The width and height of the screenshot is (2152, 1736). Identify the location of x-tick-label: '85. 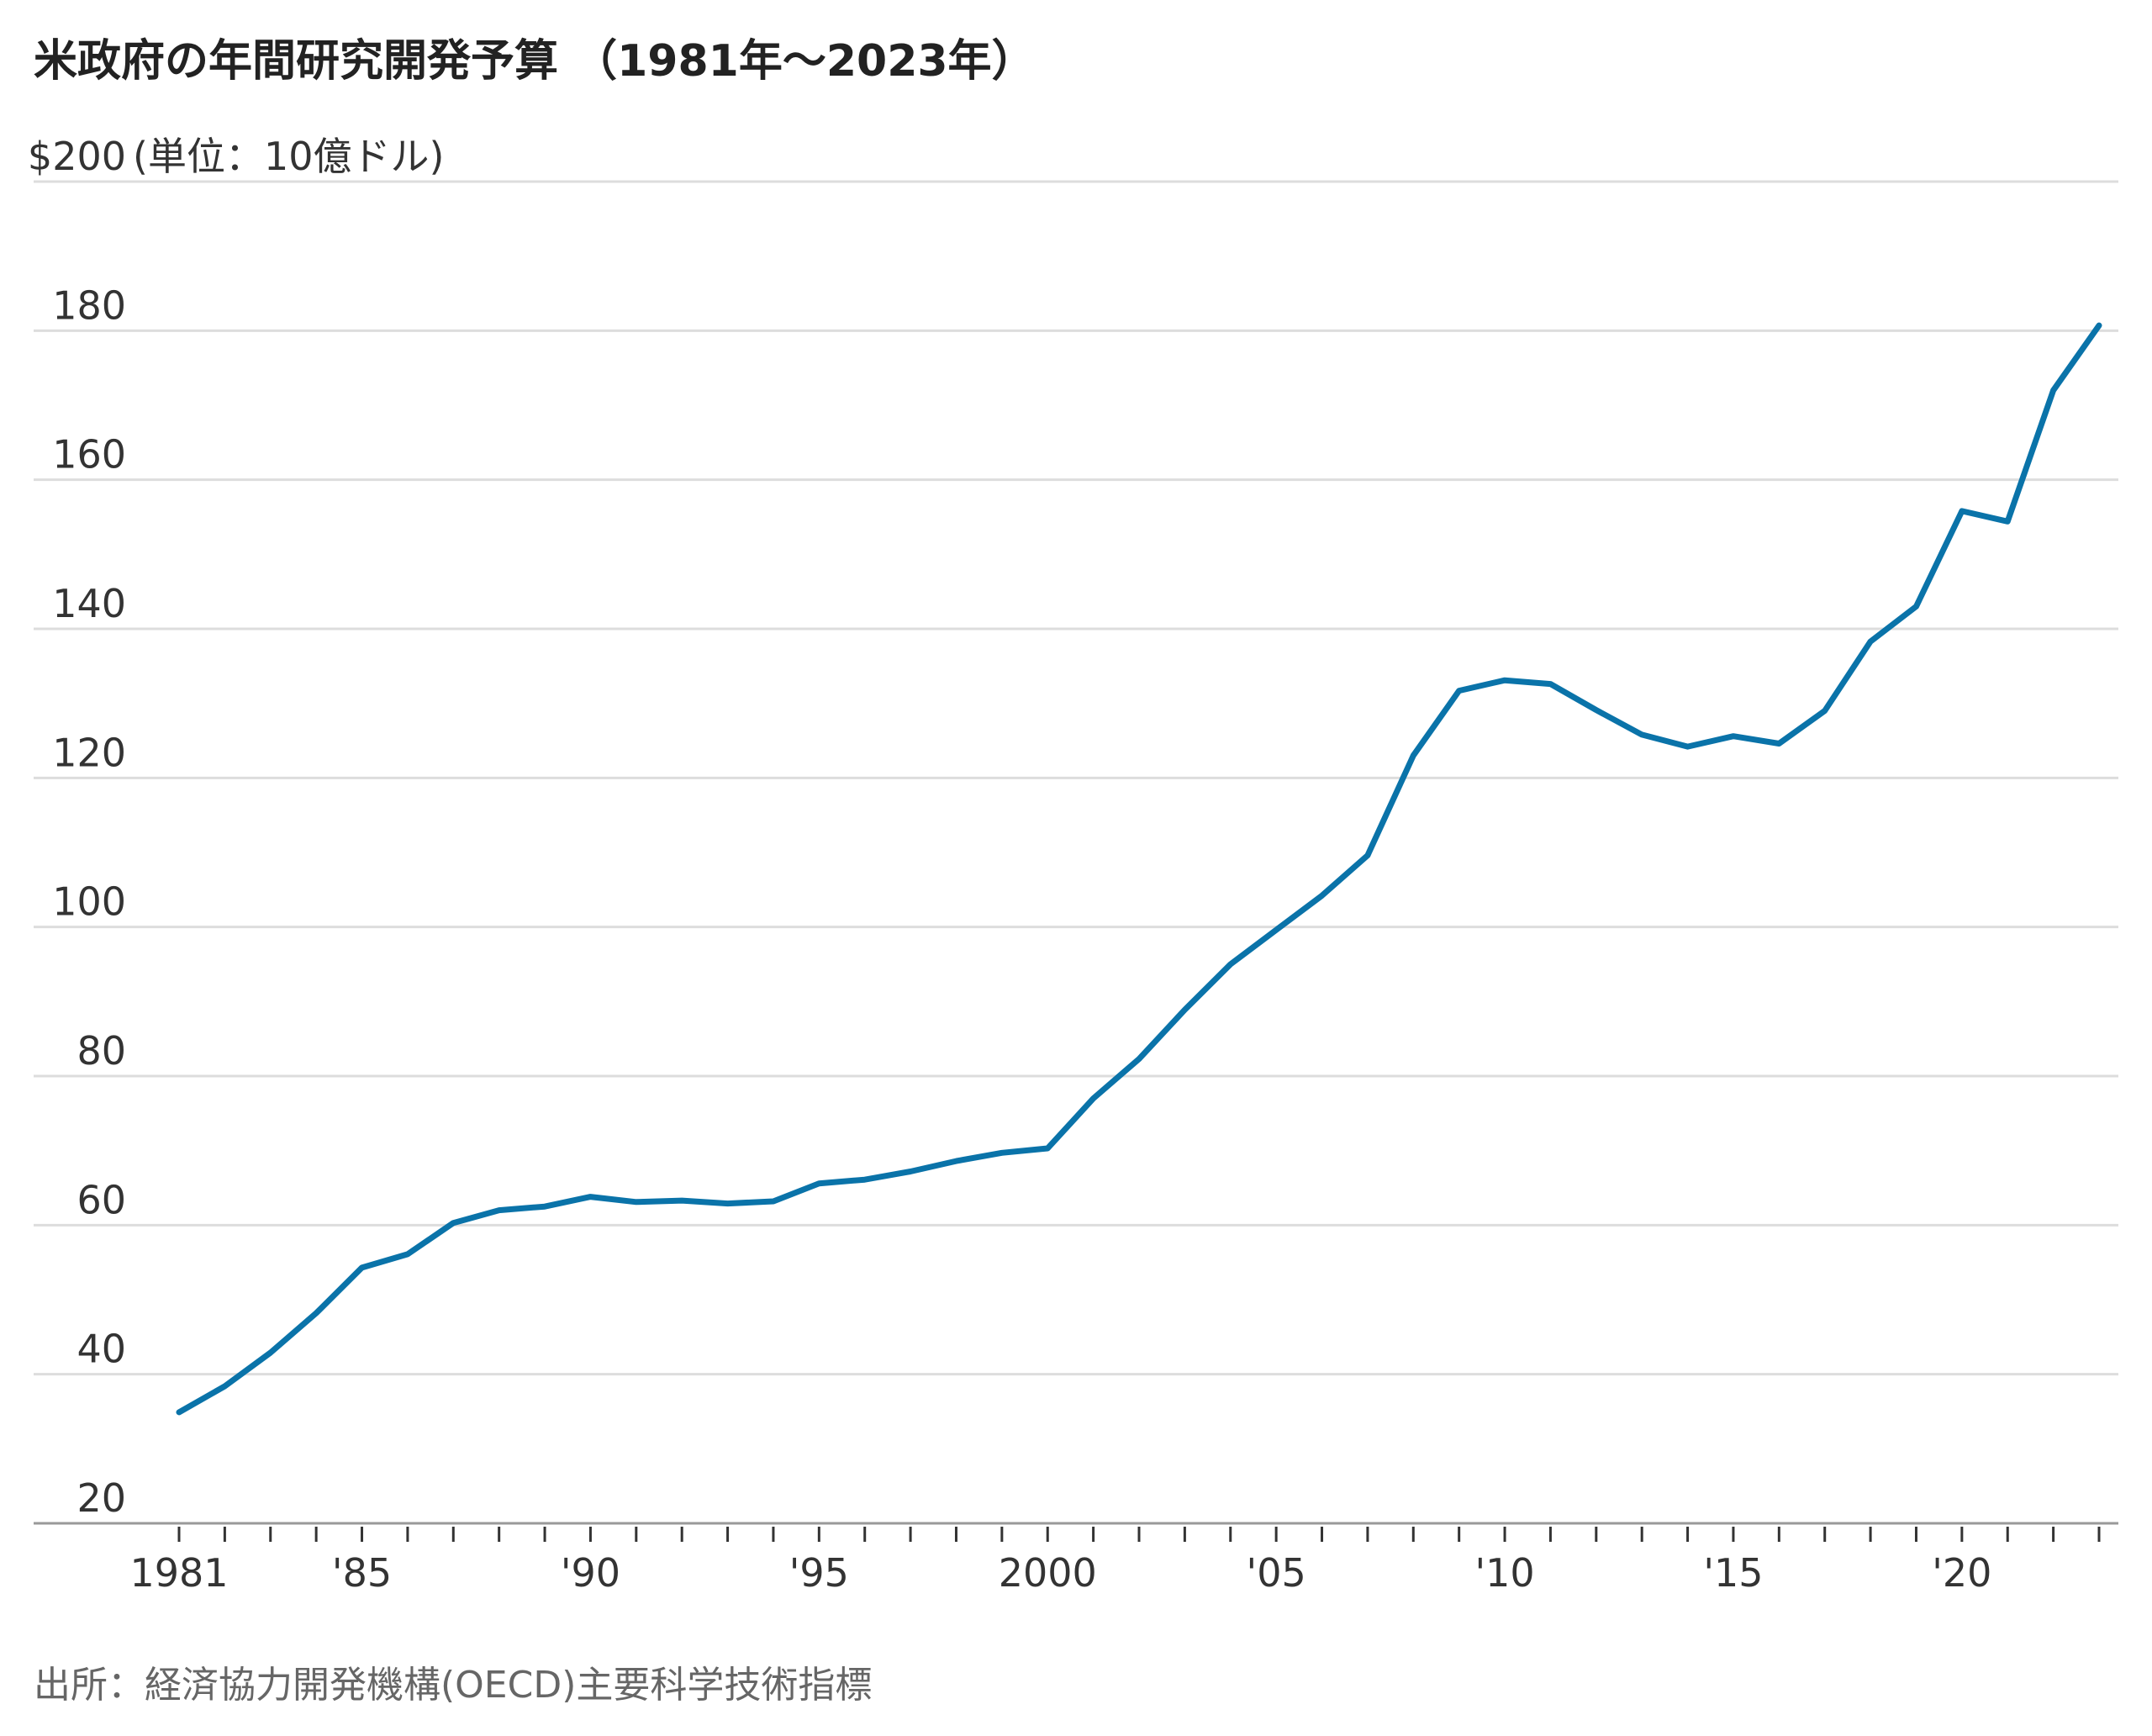
(362, 1573).